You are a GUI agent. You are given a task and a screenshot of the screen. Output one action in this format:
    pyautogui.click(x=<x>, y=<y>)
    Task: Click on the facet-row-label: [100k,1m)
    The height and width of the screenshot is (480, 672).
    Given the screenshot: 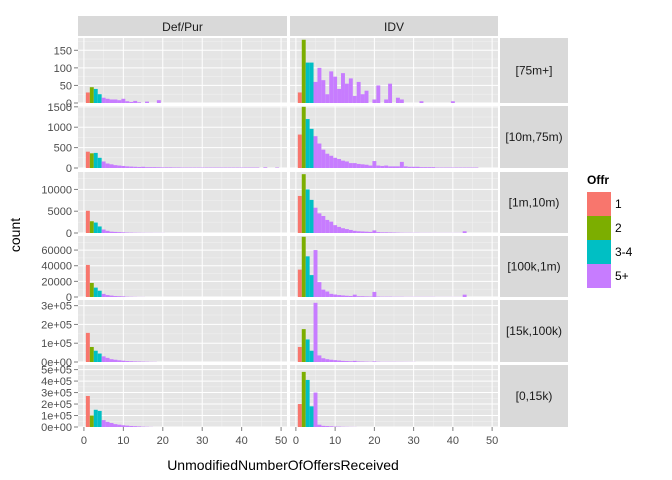 What is the action you would take?
    pyautogui.click(x=533, y=267)
    